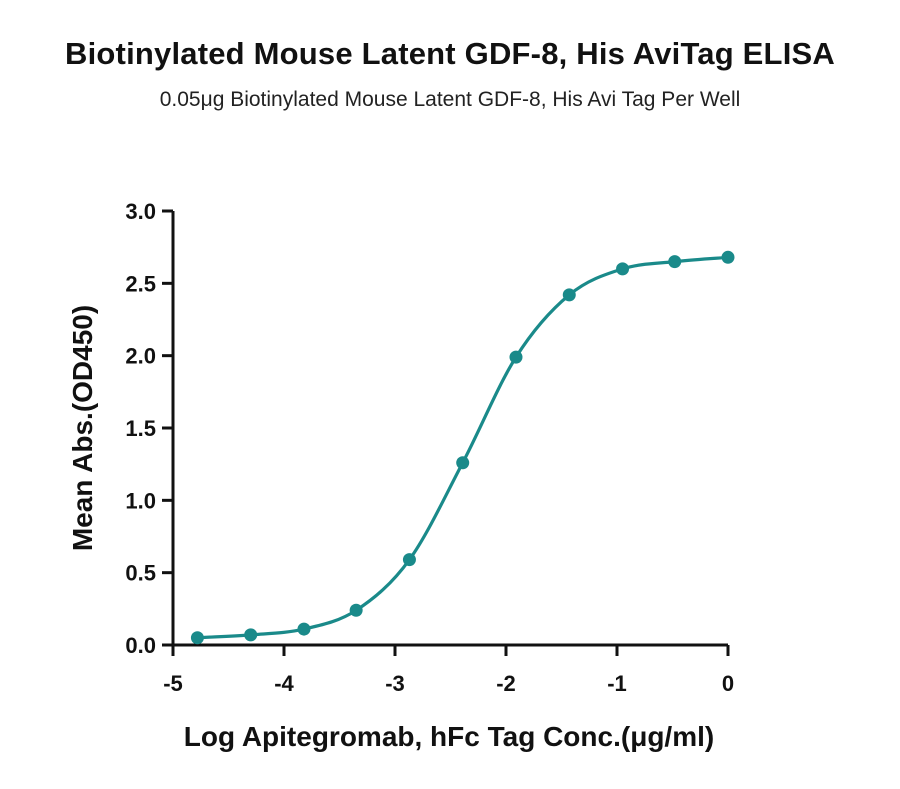  Describe the element at coordinates (82, 428) in the screenshot. I see `y-axis-label: Mean Abs.(OD450)` at that location.